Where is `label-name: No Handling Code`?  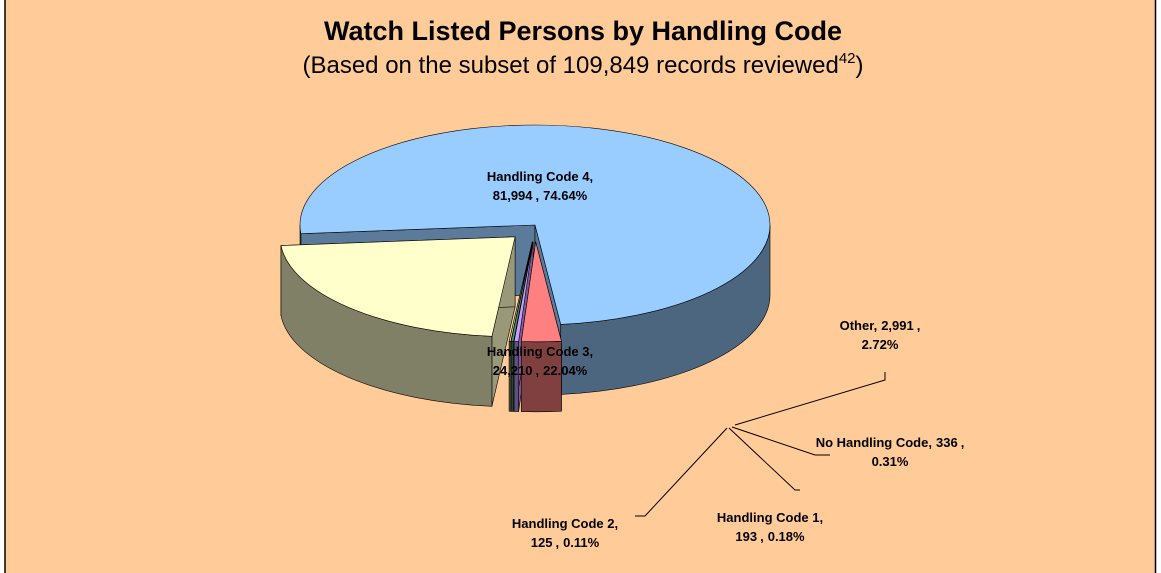 label-name: No Handling Code is located at coordinates (872, 442).